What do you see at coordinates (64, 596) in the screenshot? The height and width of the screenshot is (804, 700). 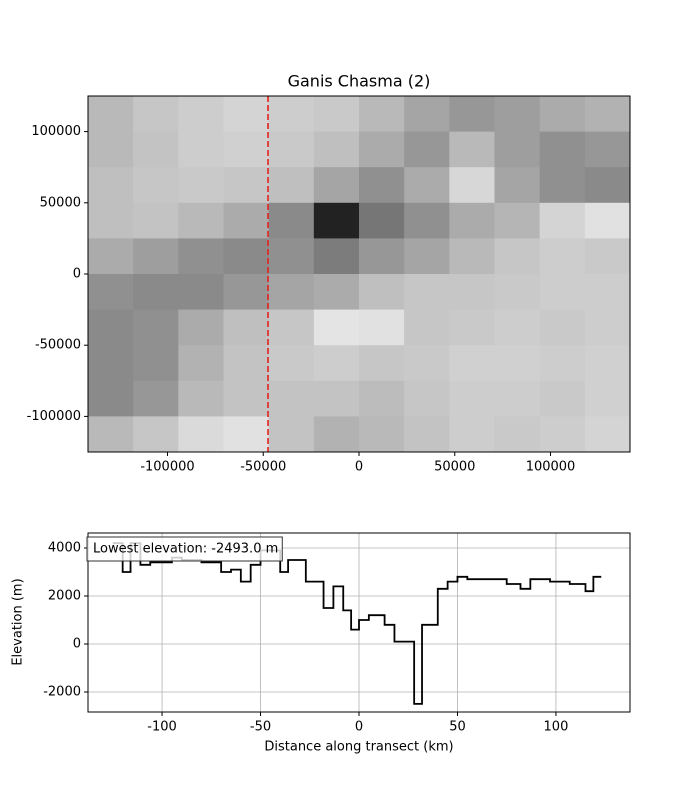 I see `y-tick-label: 2000` at bounding box center [64, 596].